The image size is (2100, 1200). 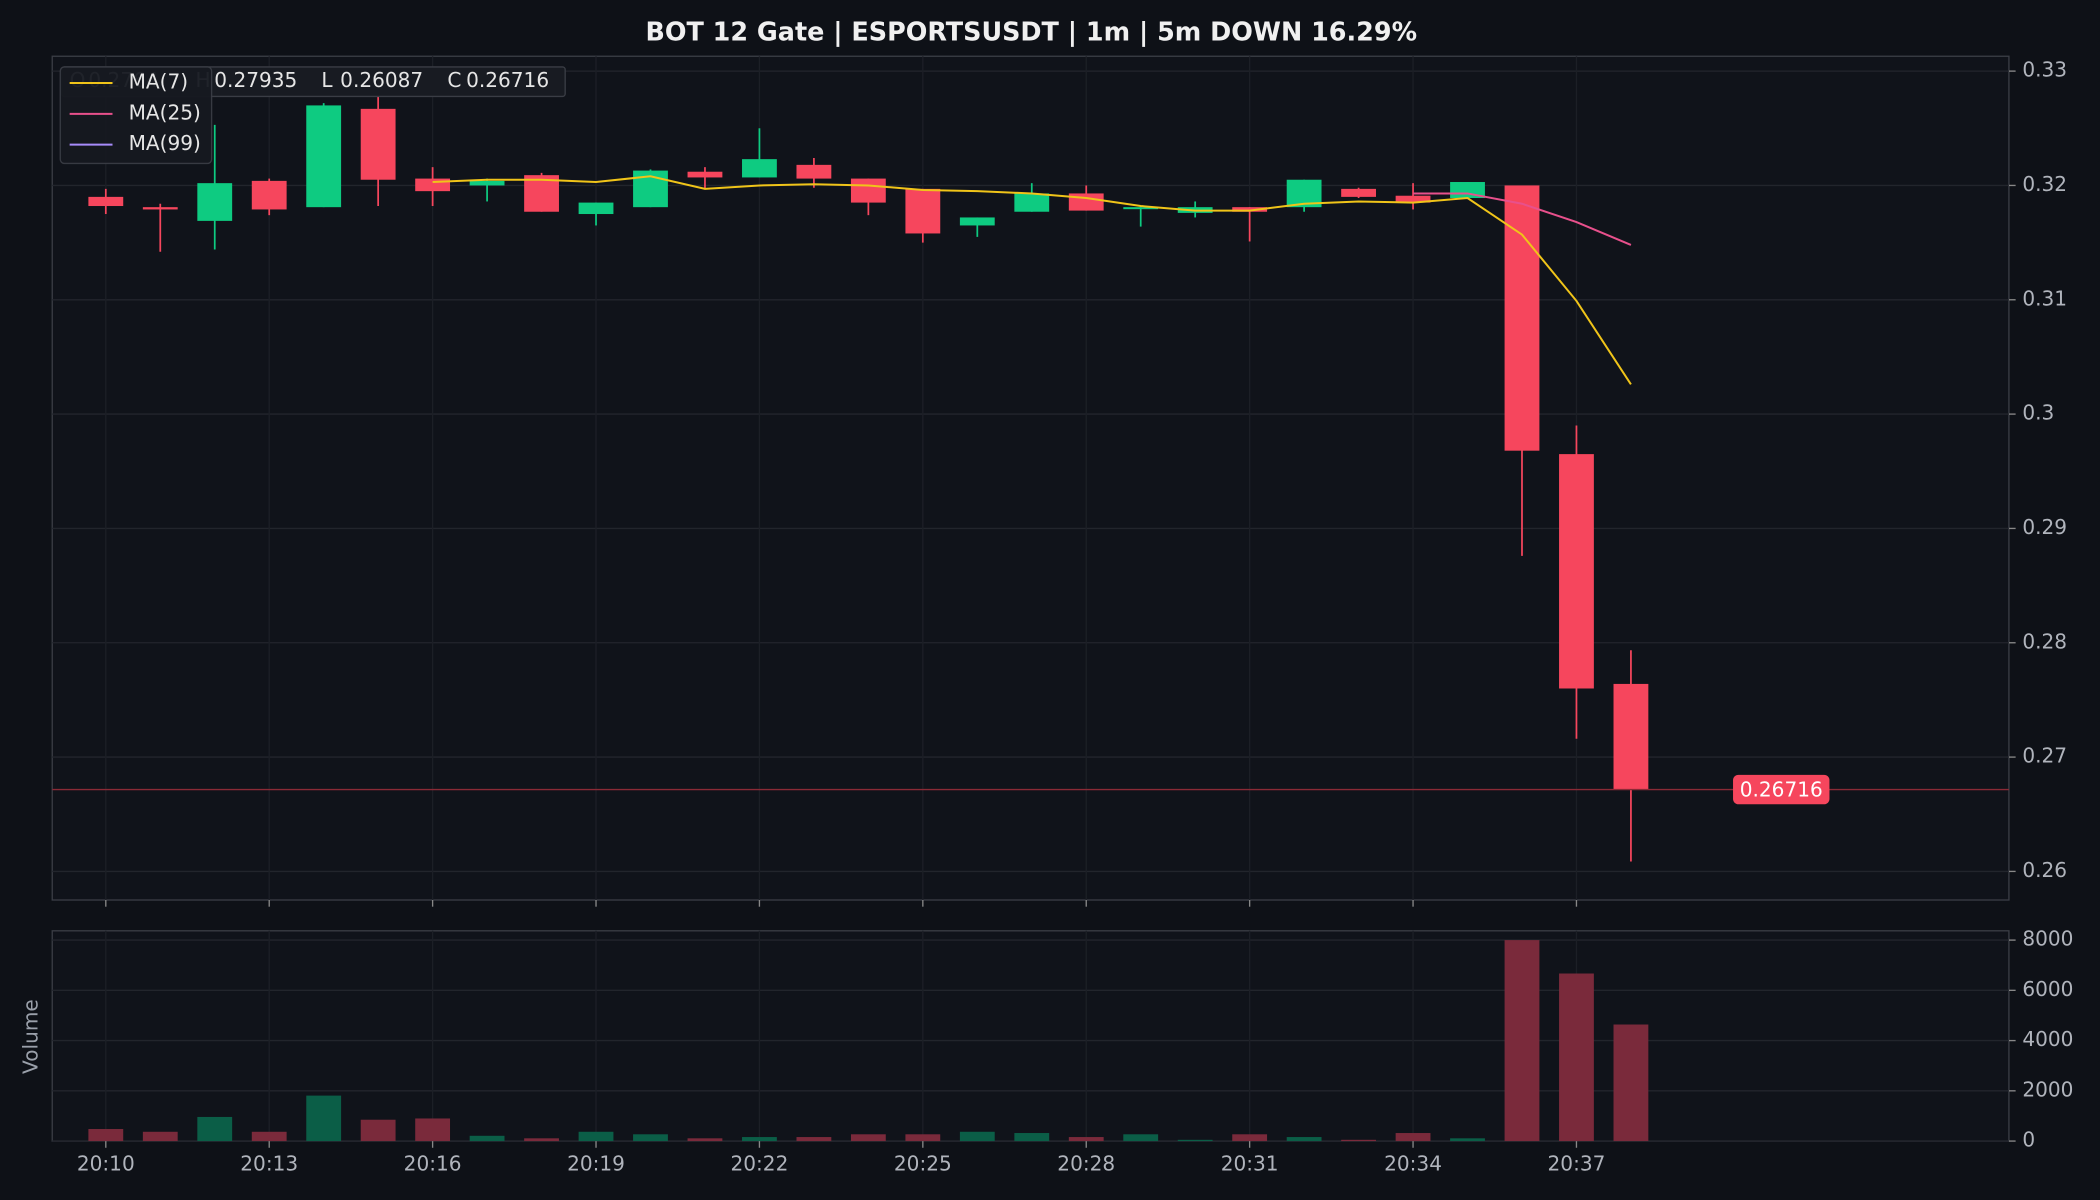 I want to click on x-tick-label: 20:13, so click(x=269, y=1164).